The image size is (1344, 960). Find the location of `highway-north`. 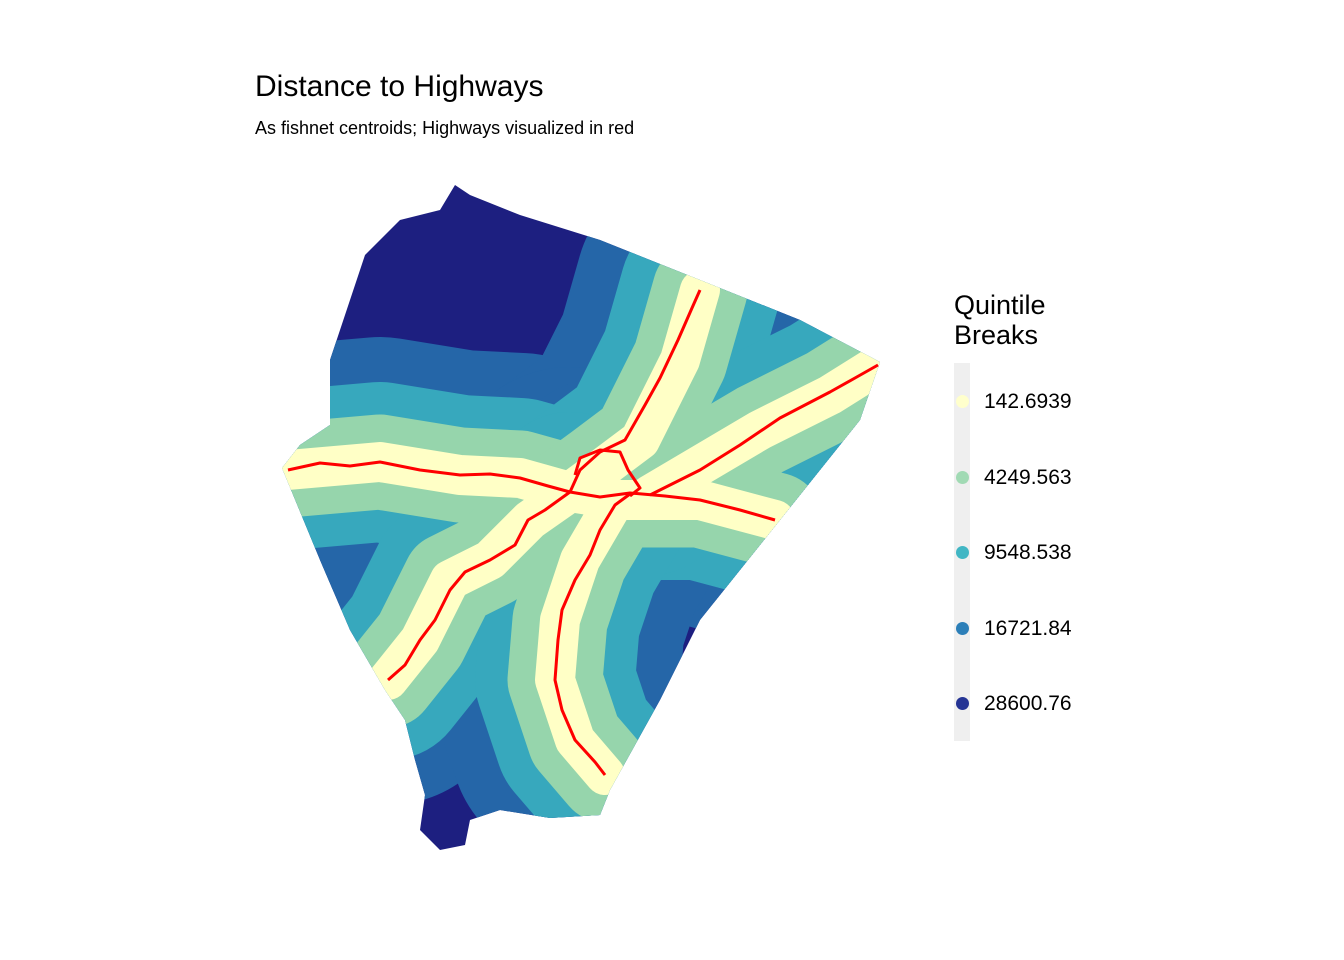

highway-north is located at coordinates (635, 391).